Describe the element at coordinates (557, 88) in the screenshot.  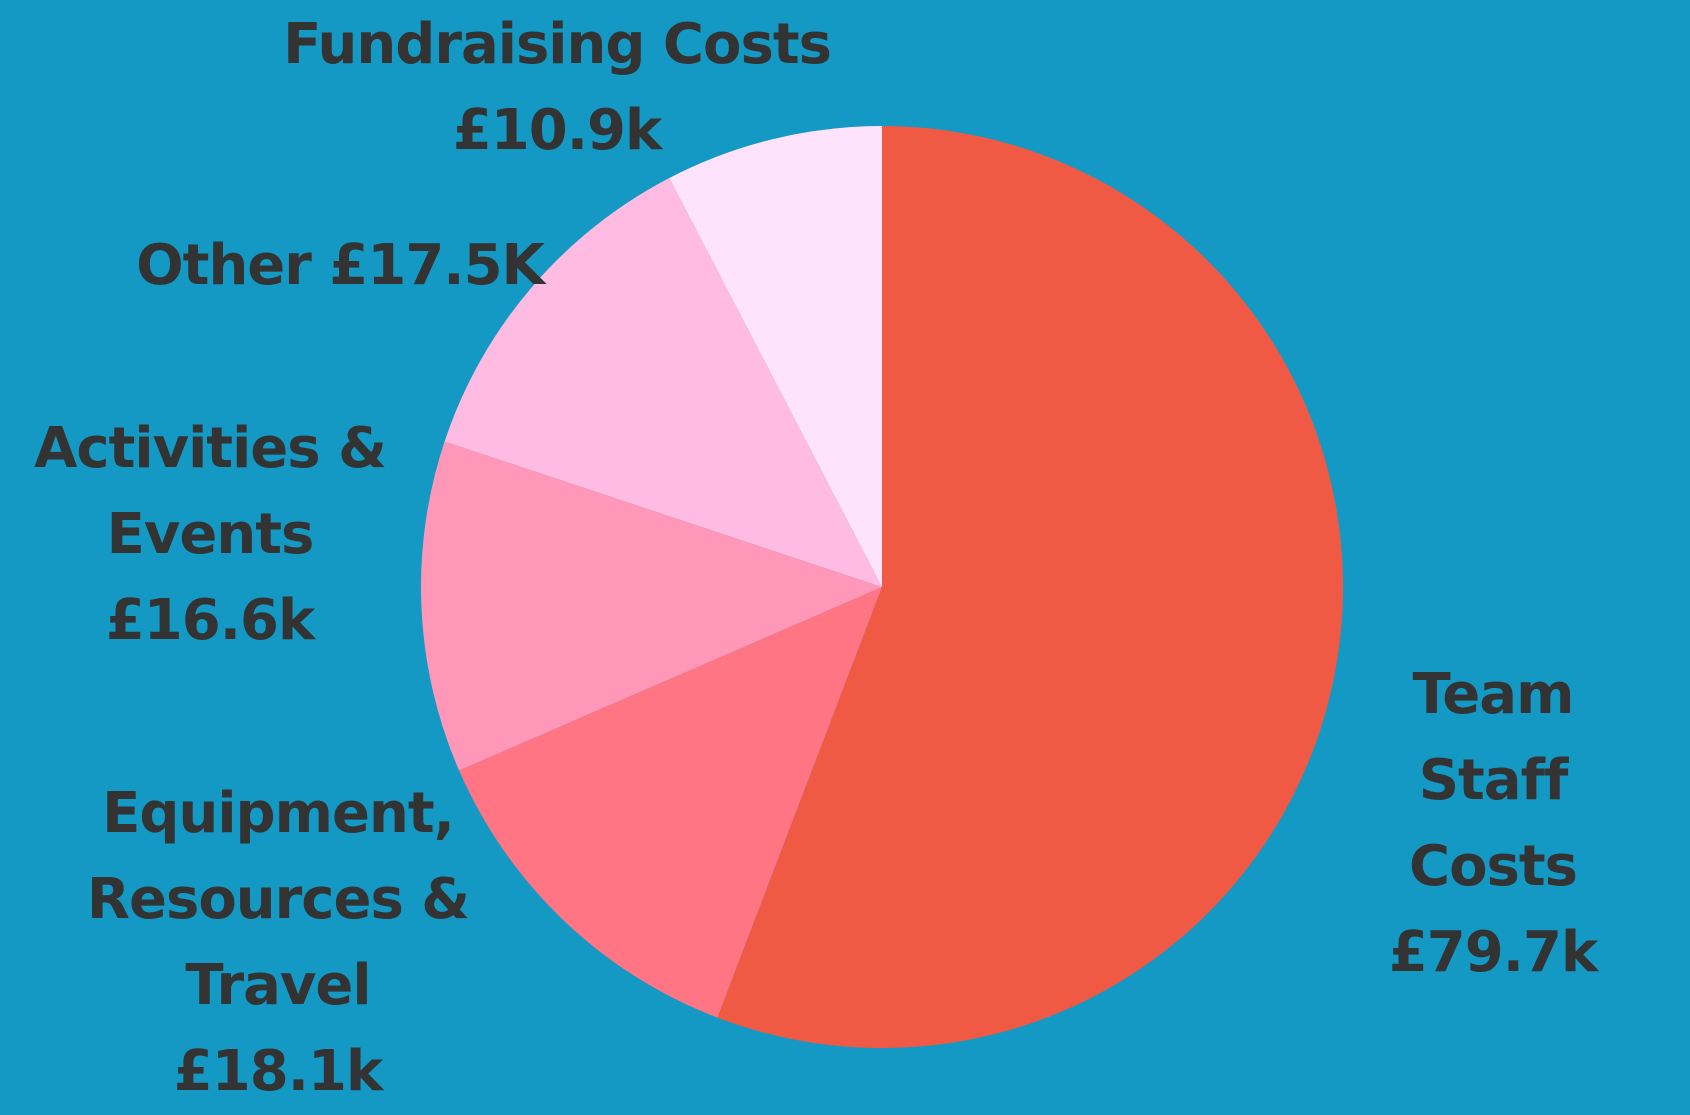
I see `slice-label: Fundraising Costs £10.9k` at that location.